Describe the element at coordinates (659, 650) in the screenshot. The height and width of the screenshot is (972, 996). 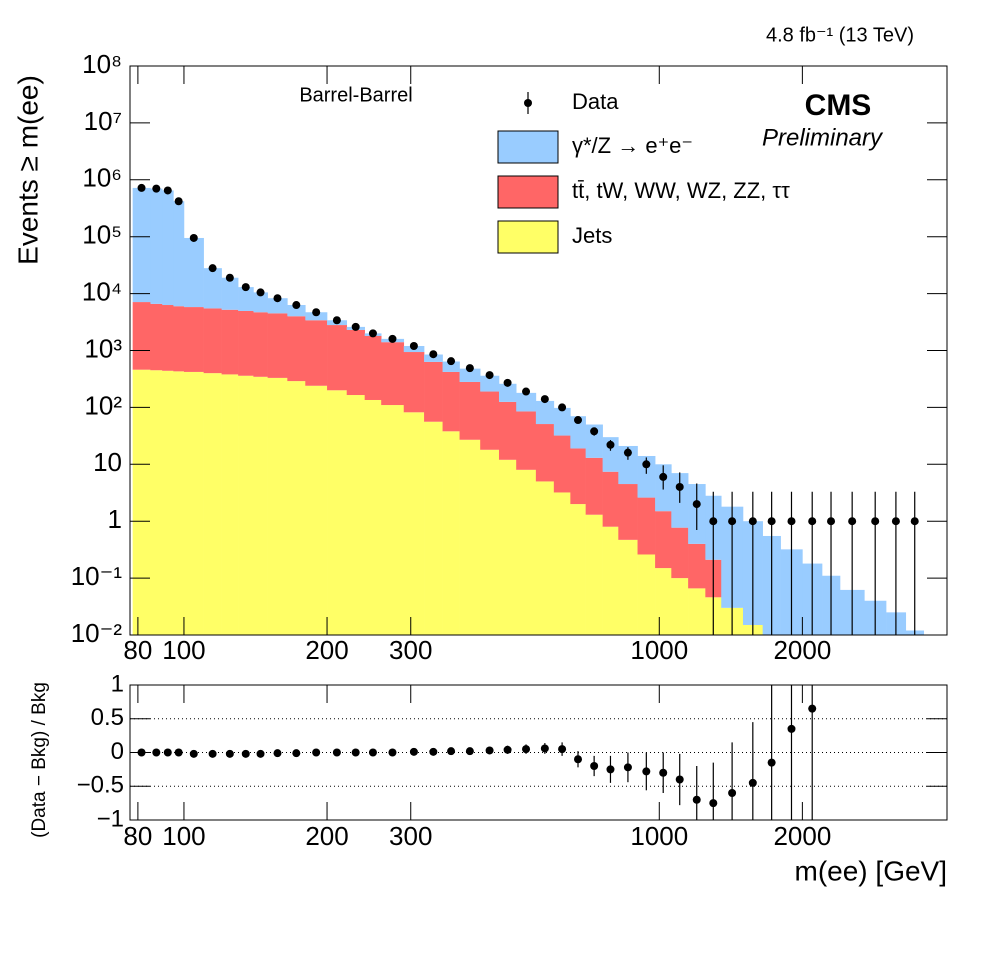
I see `x-tick-label: 1000` at that location.